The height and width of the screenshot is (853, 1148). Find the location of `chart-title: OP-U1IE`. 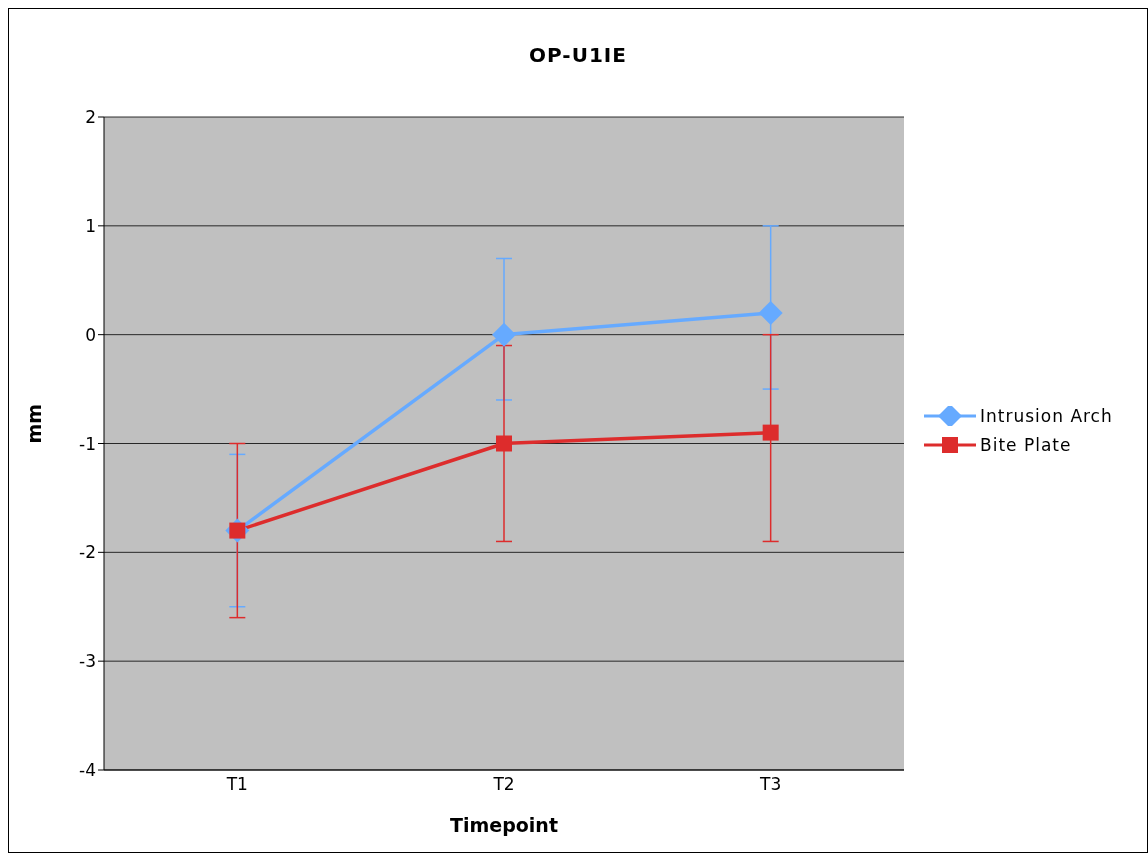

chart-title: OP-U1IE is located at coordinates (578, 55).